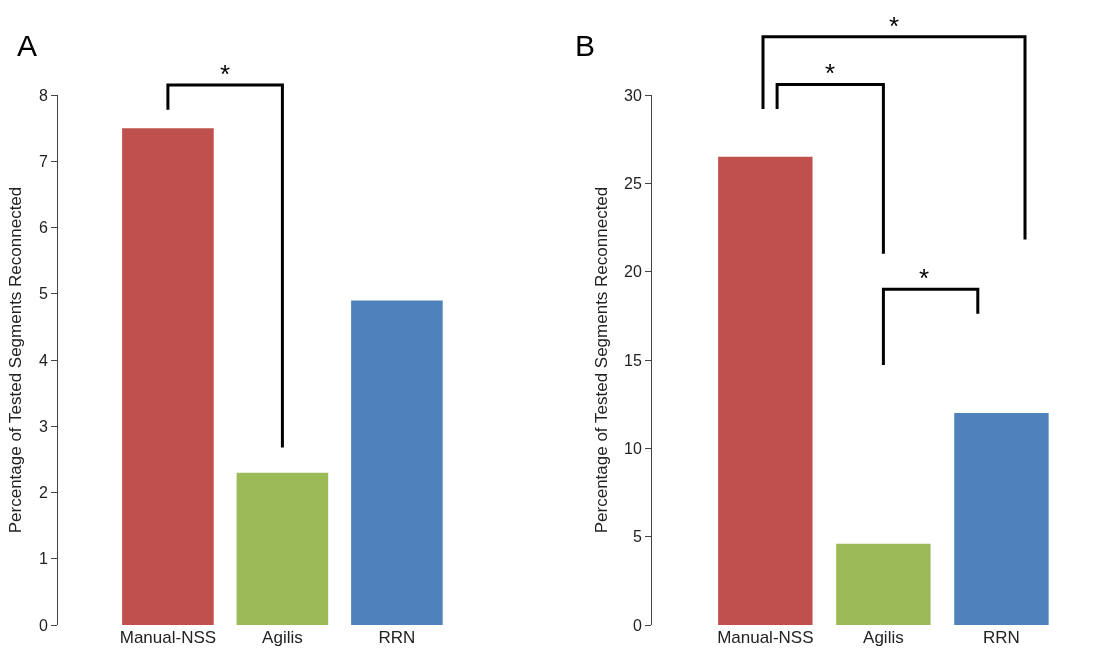 The width and height of the screenshot is (1117, 653). Describe the element at coordinates (43, 426) in the screenshot. I see `y-tick-label: 3` at that location.